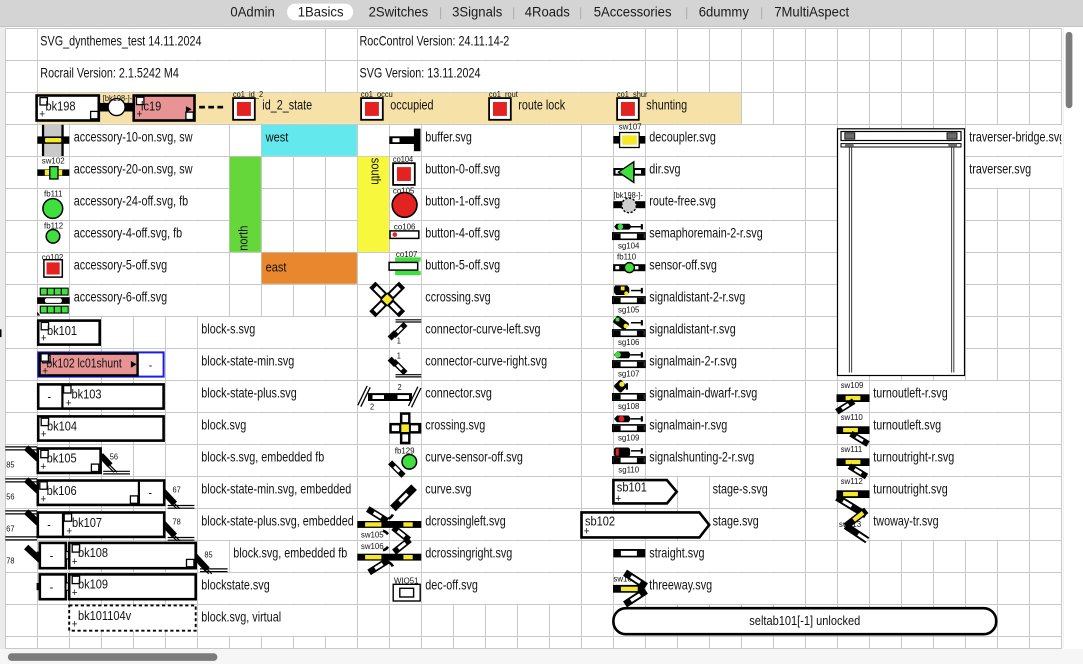  Describe the element at coordinates (128, 232) in the screenshot. I see `svg-text: accessory-4-off.svg, fb` at that location.